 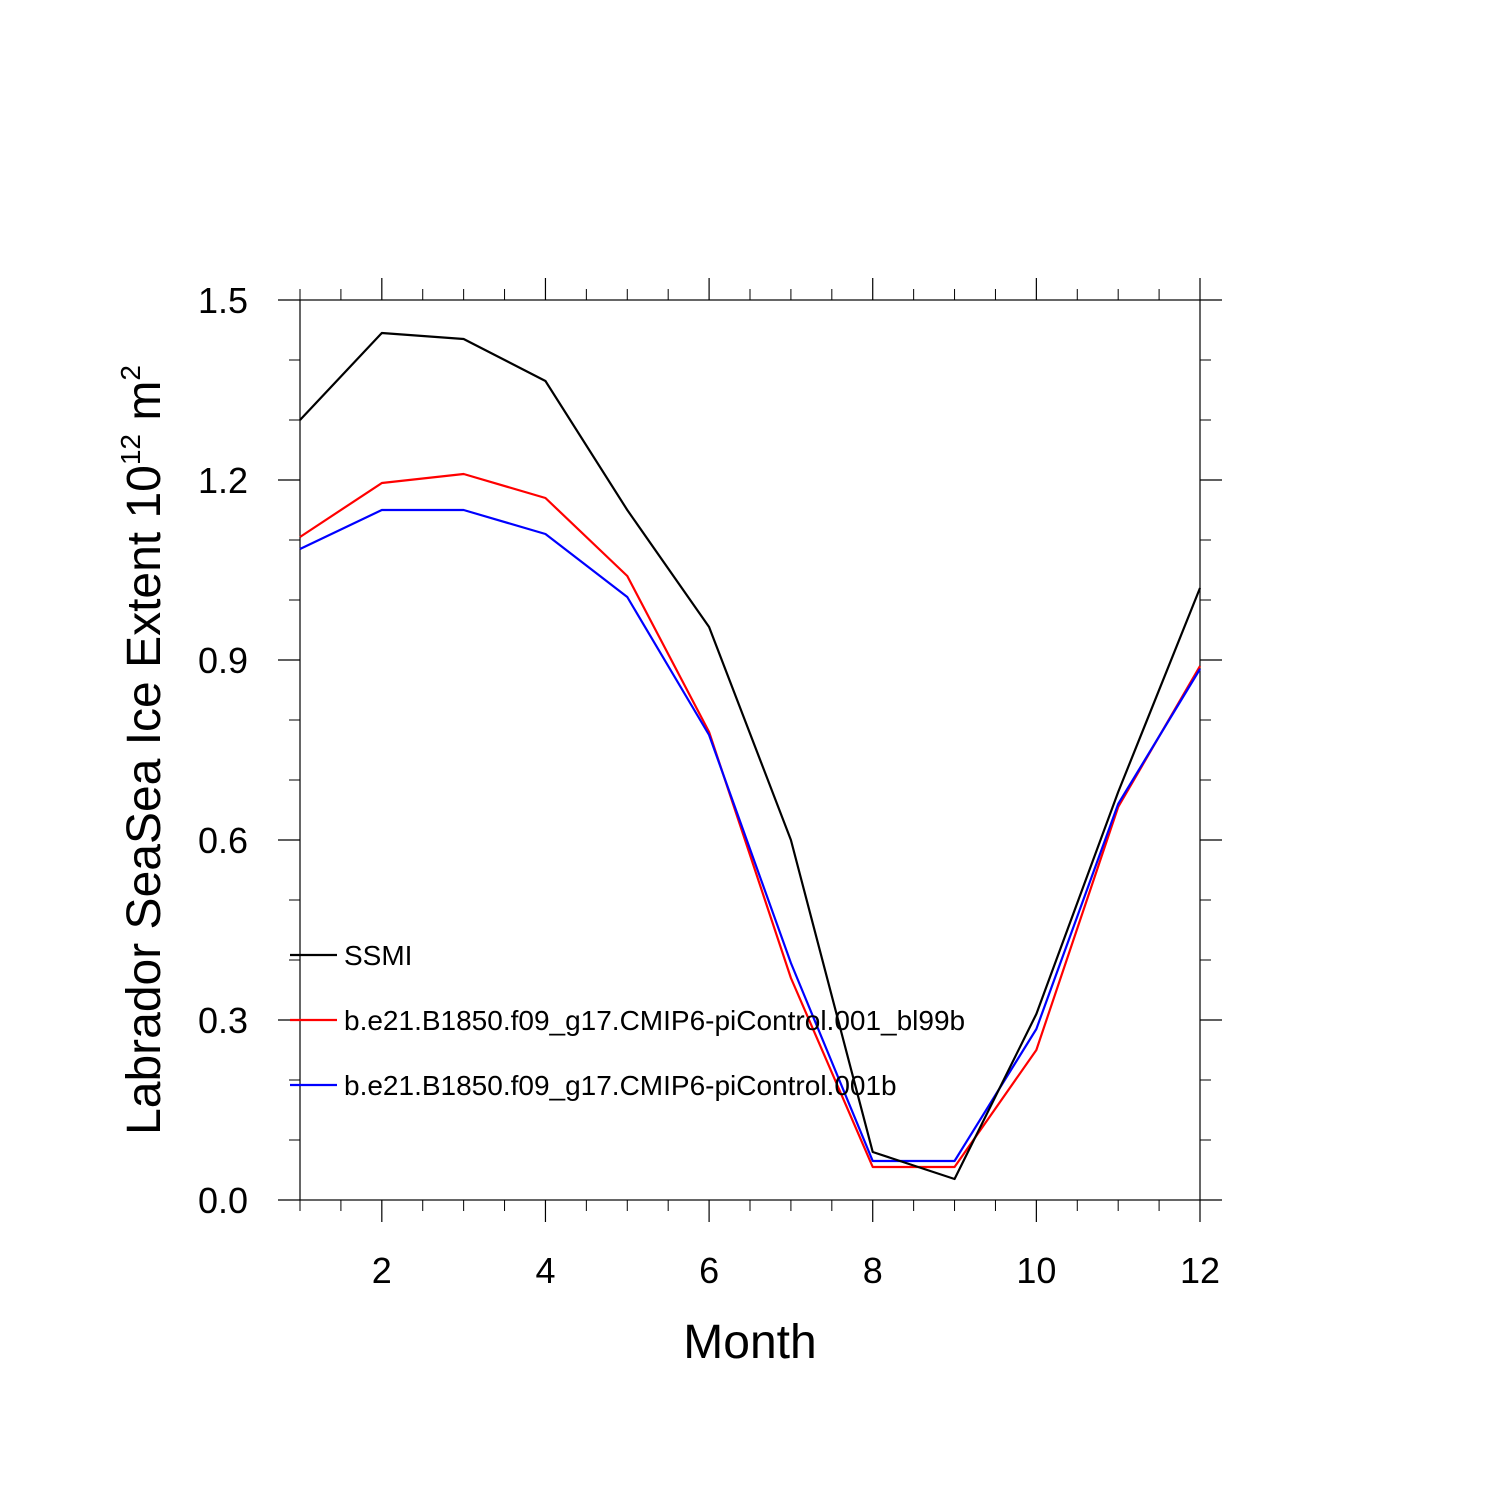 I want to click on y-axis-title: Labrador SeaSea Ice Extent 1012 m2, so click(x=143, y=750).